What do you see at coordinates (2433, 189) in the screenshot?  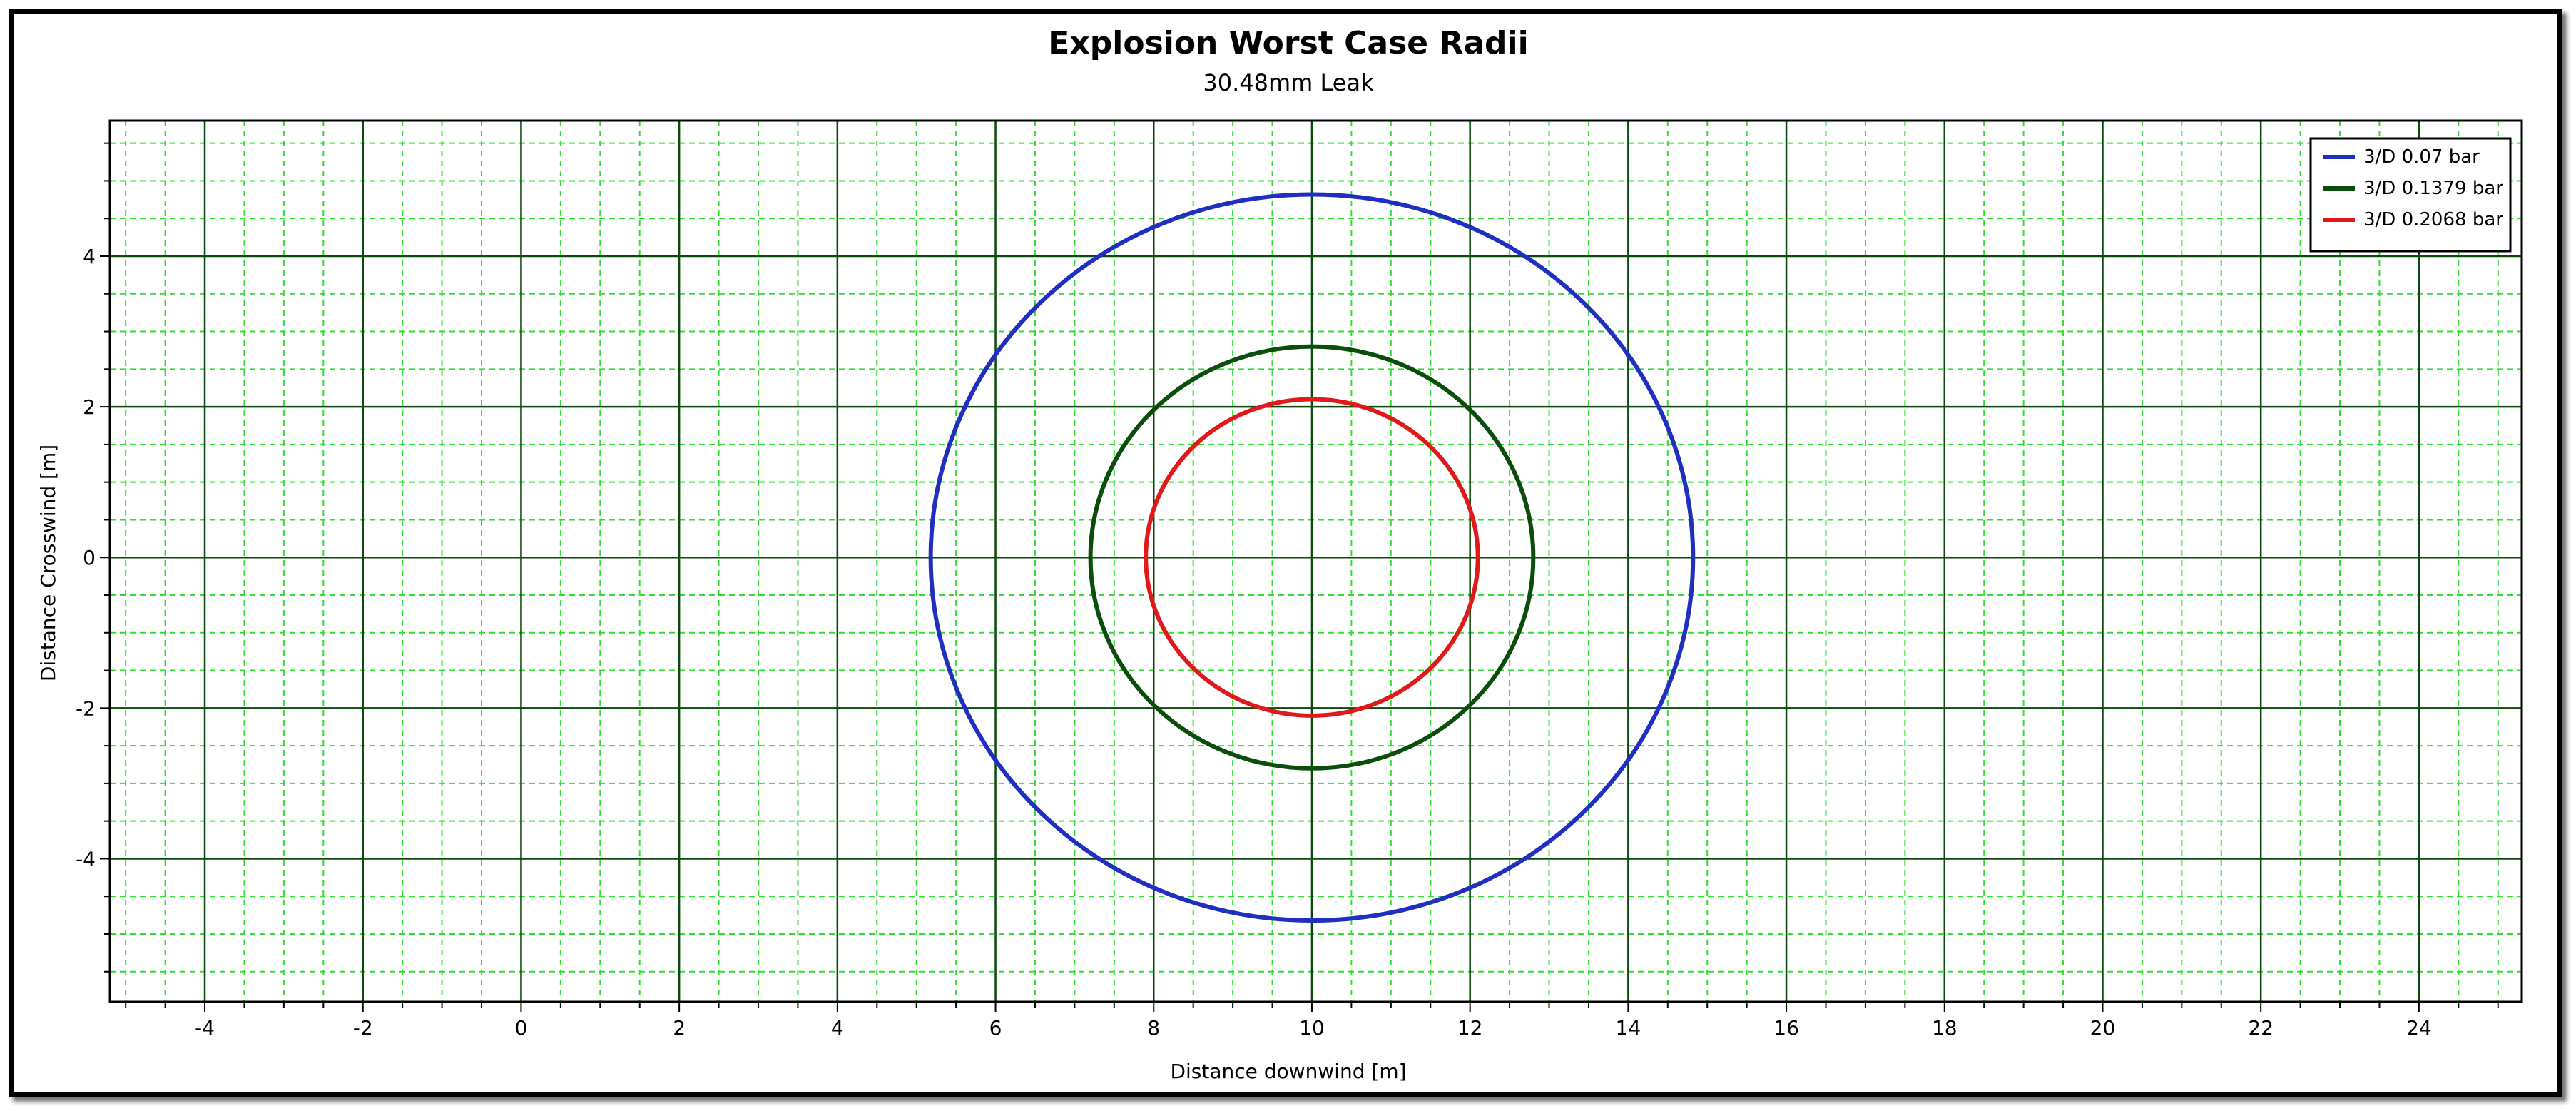 I see `legend-entry-2: 3/D 0.1379 bar` at bounding box center [2433, 189].